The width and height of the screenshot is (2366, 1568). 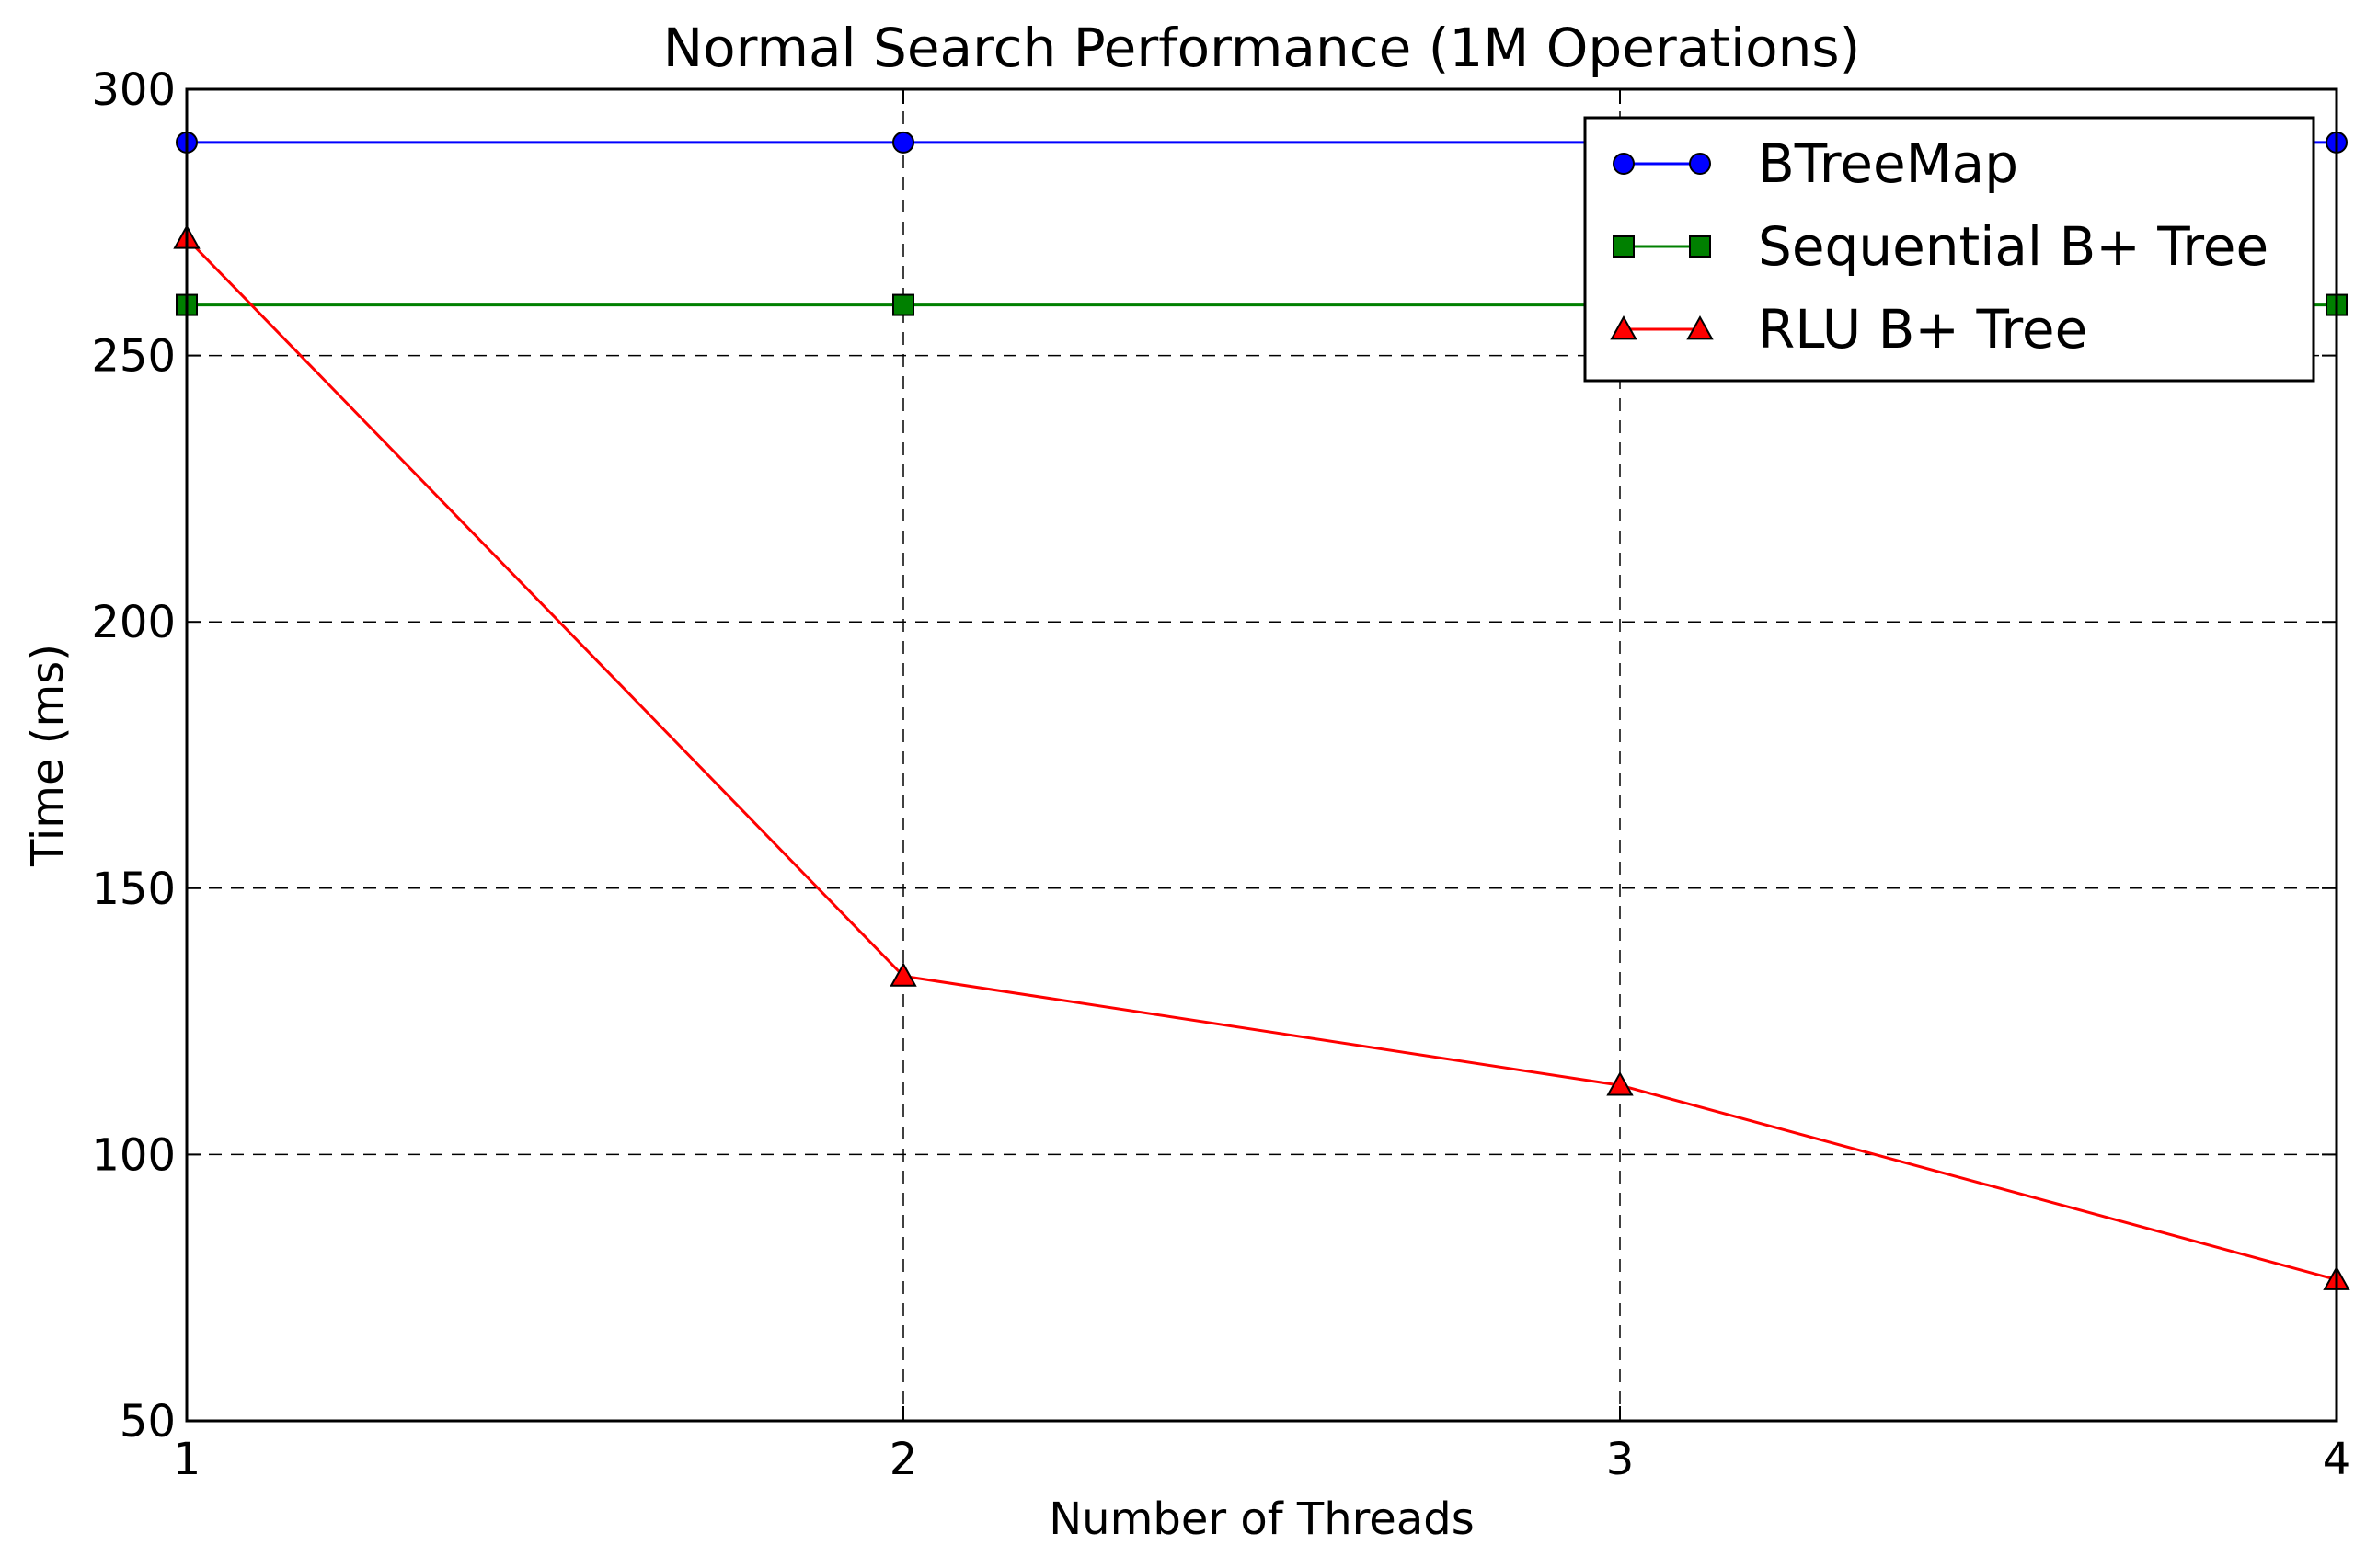 I want to click on x-tick-label: 1, so click(x=187, y=1459).